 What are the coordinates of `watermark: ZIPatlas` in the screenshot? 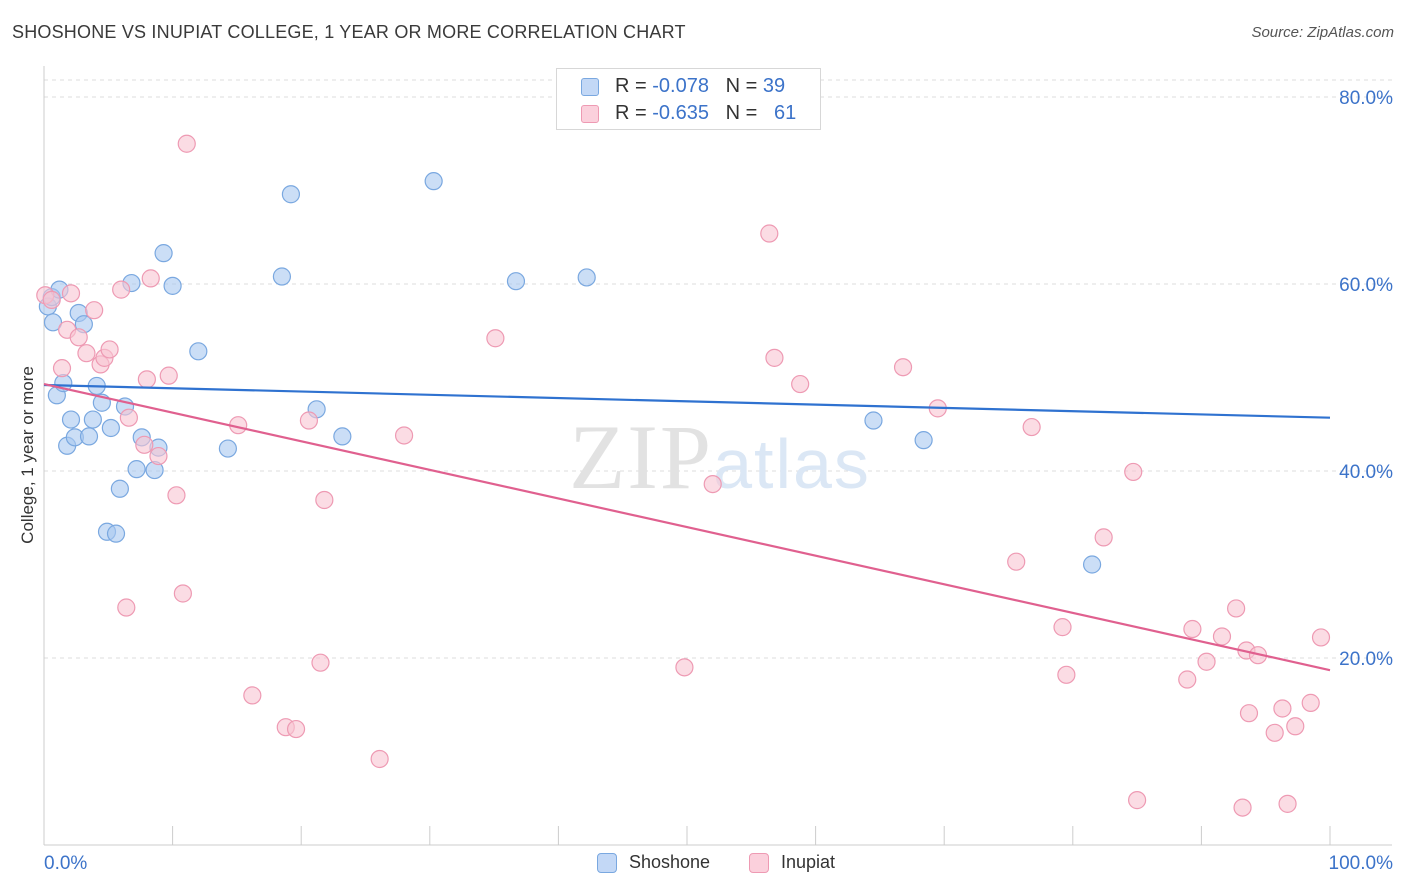 It's located at (720, 457).